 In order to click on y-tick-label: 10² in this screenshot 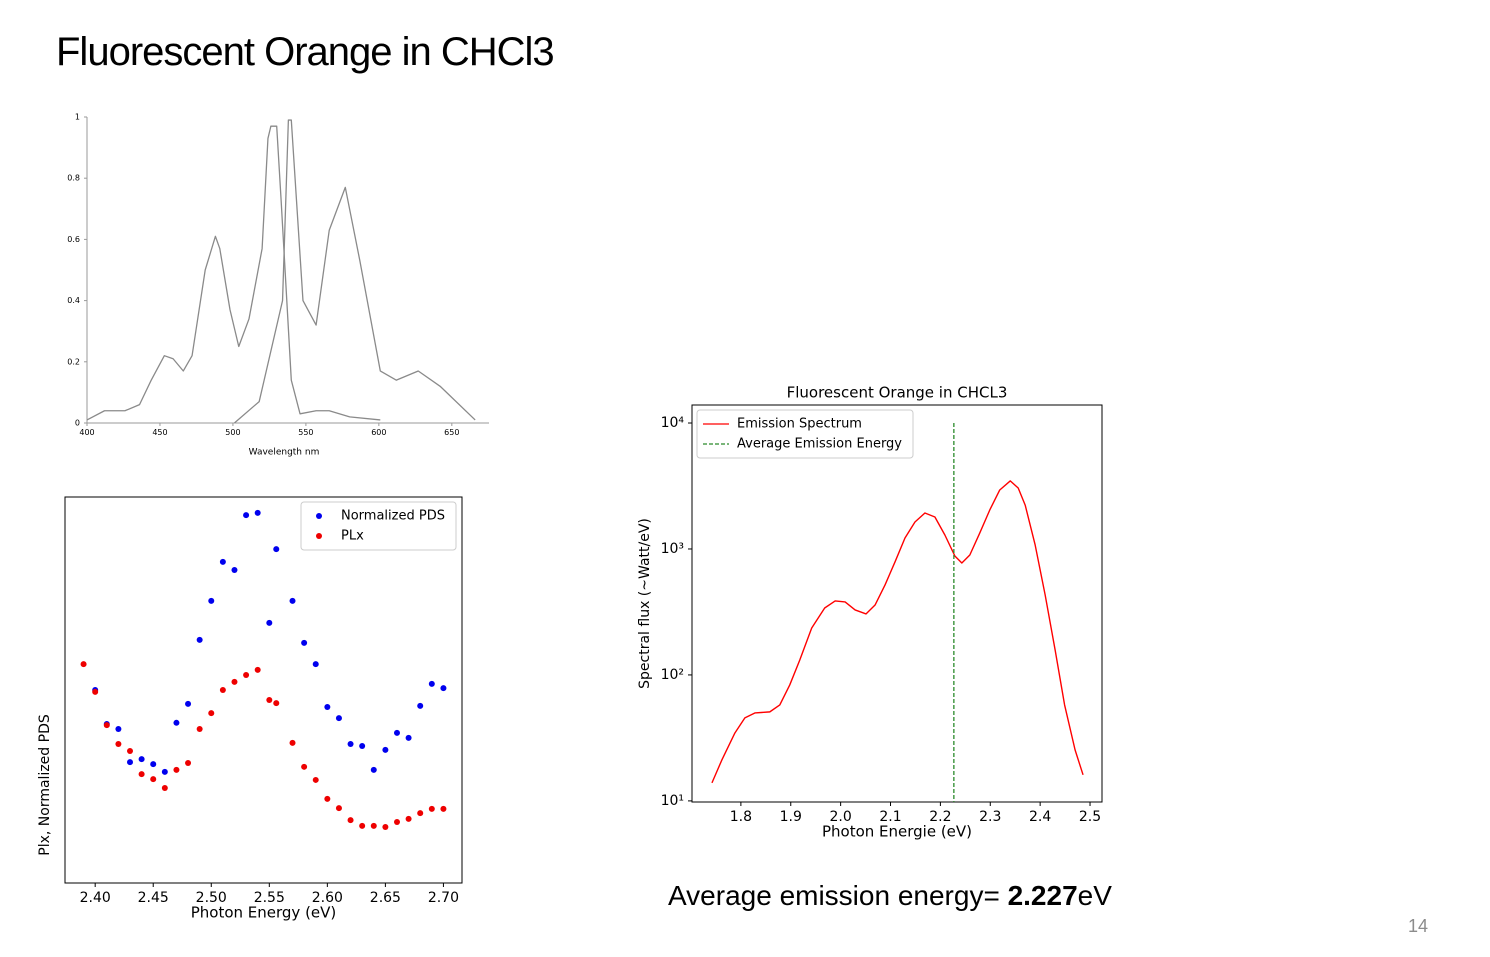, I will do `click(672, 675)`.